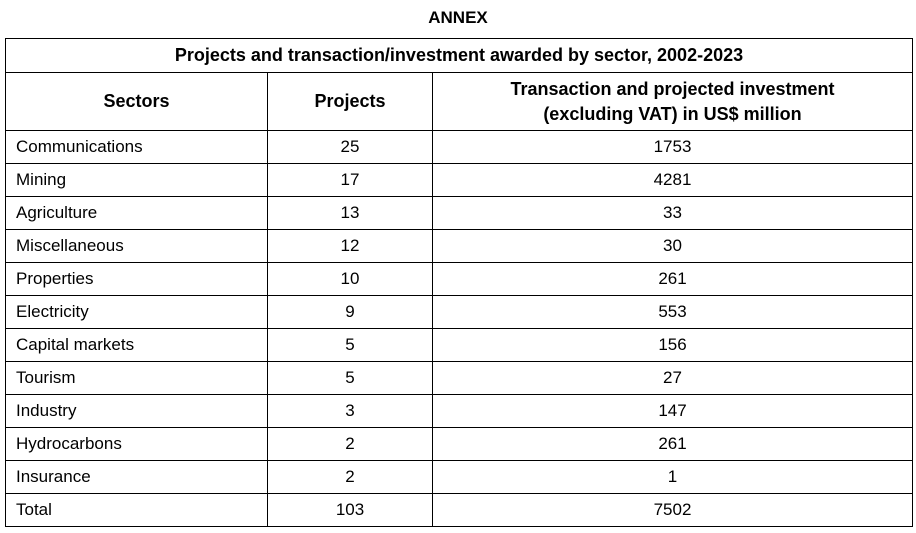  What do you see at coordinates (672, 180) in the screenshot?
I see `investment-cell: 4281` at bounding box center [672, 180].